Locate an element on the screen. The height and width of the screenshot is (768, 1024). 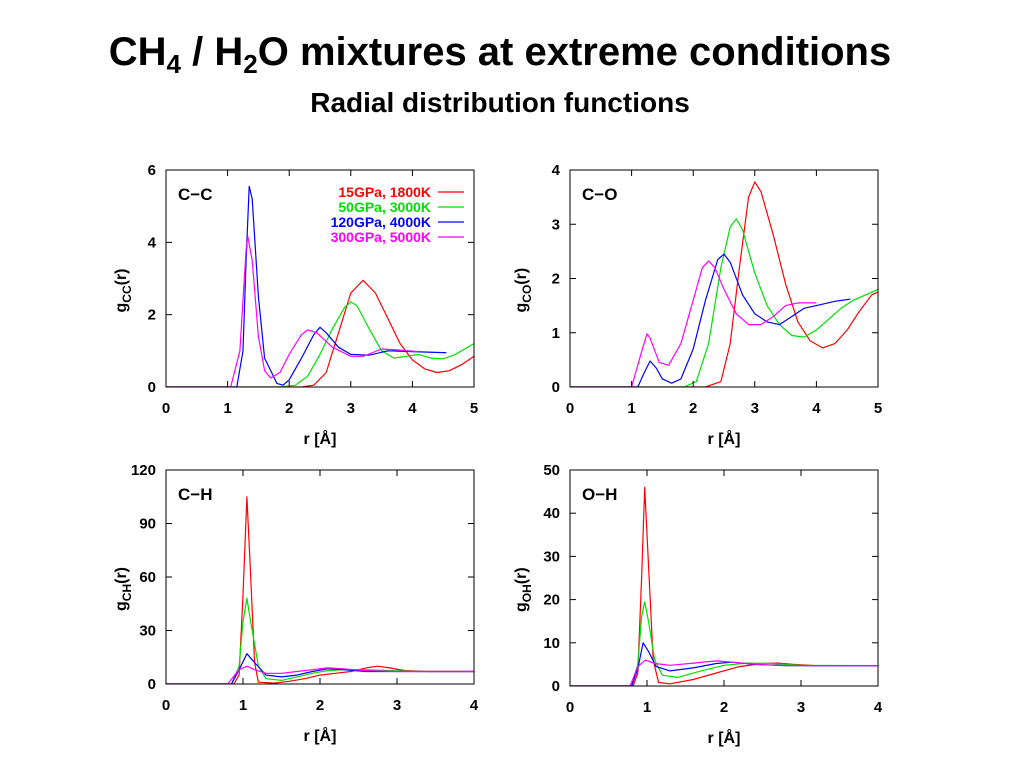
page-subtitle: Radial distribution functions is located at coordinates (500, 102).